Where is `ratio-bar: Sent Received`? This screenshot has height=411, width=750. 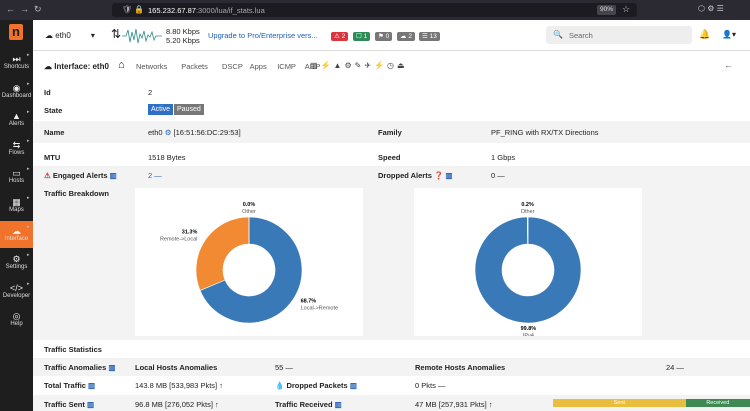
ratio-bar: Sent Received is located at coordinates (651, 403).